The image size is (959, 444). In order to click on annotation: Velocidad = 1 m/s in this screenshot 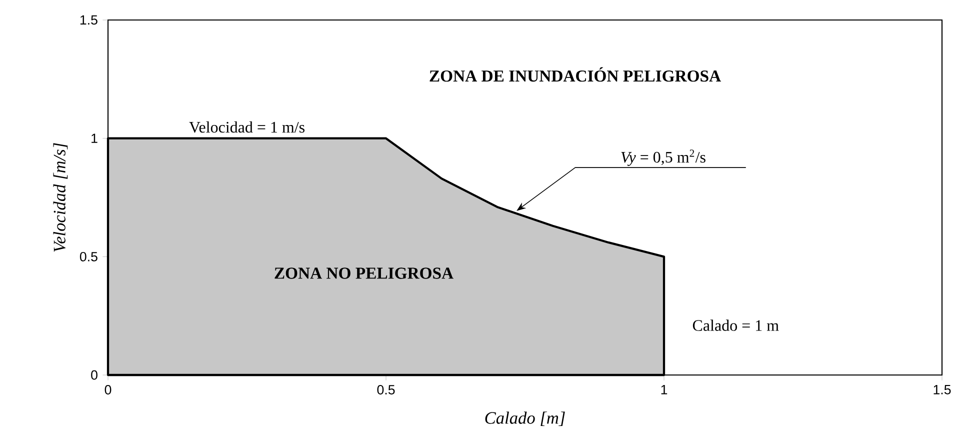, I will do `click(246, 127)`.